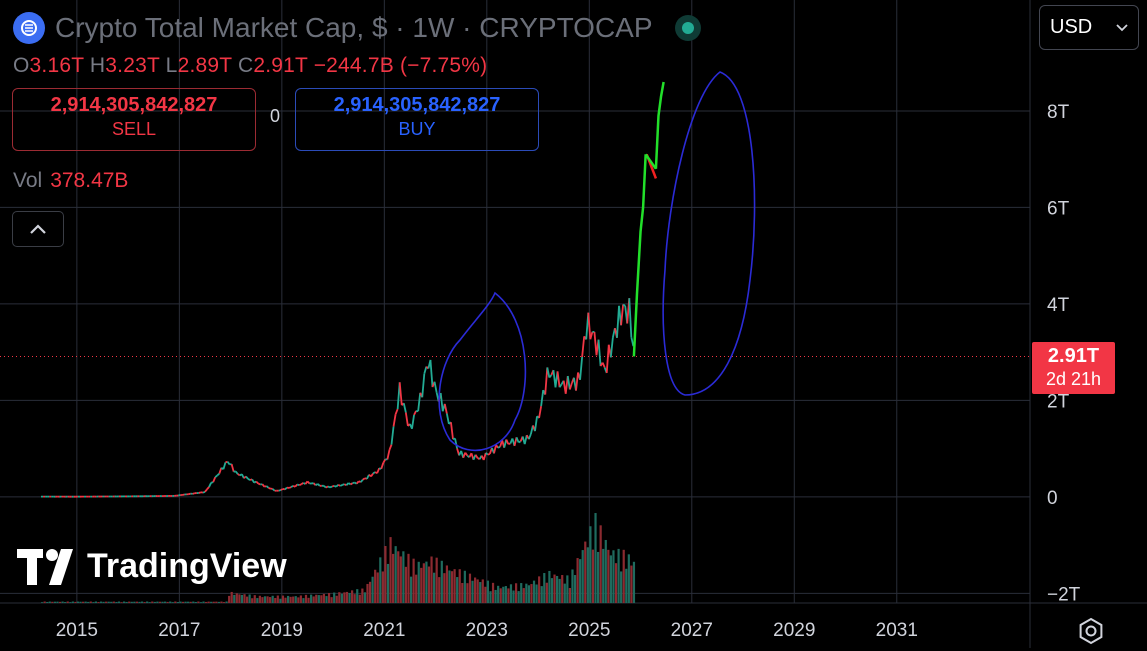  I want to click on chevron-down-icon, so click(1122, 28).